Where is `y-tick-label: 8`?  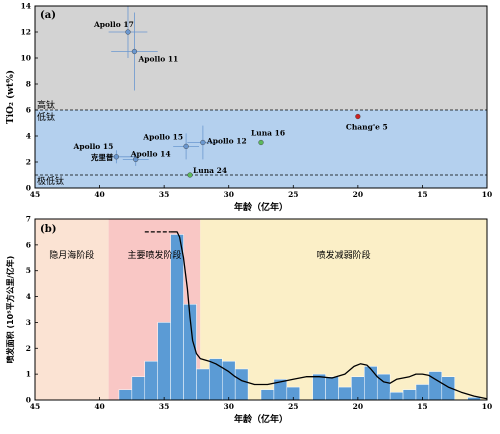
y-tick-label: 8 is located at coordinates (28, 84).